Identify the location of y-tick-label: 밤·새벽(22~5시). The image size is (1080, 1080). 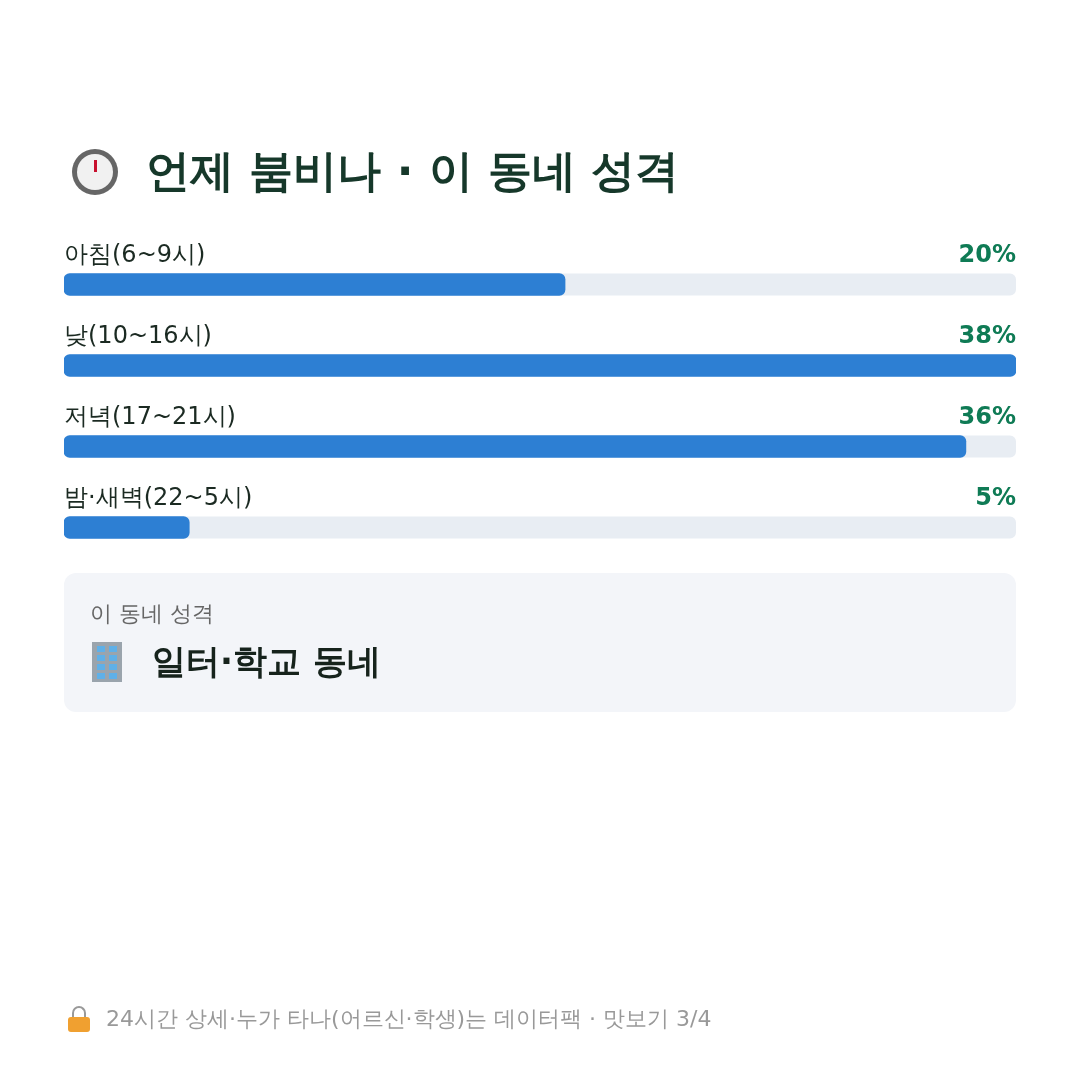
(158, 496).